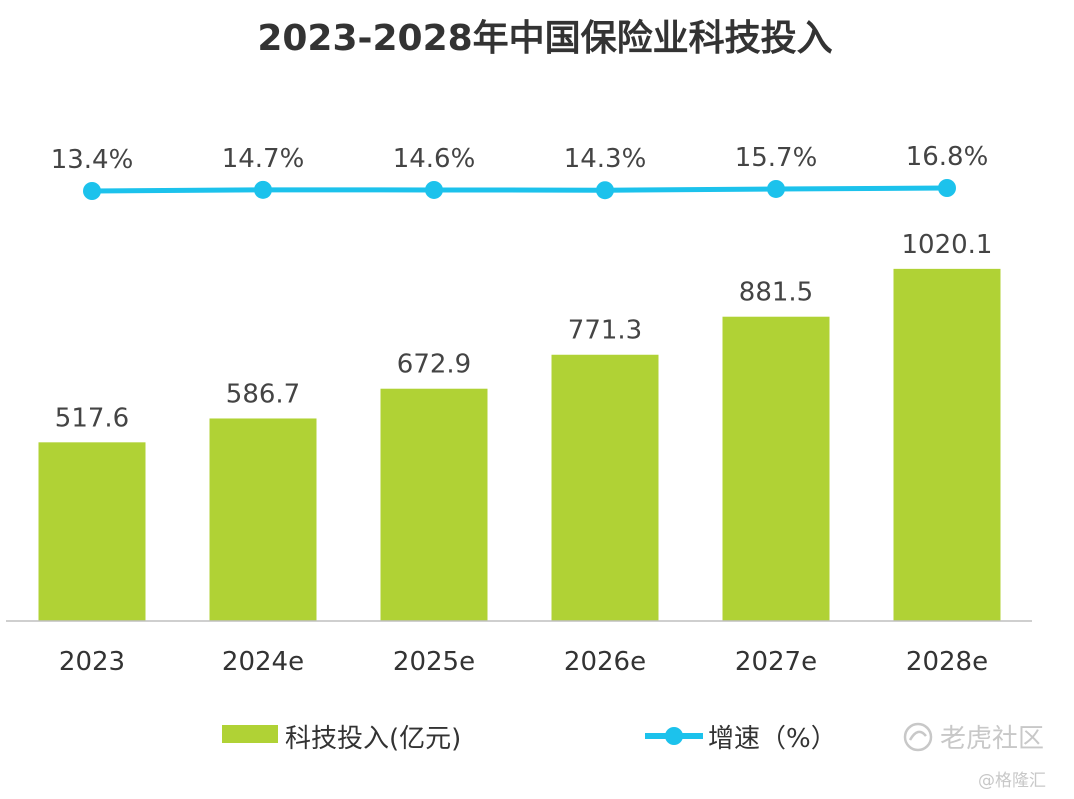  Describe the element at coordinates (776, 188) in the screenshot. I see `growth-point-2027e` at that location.